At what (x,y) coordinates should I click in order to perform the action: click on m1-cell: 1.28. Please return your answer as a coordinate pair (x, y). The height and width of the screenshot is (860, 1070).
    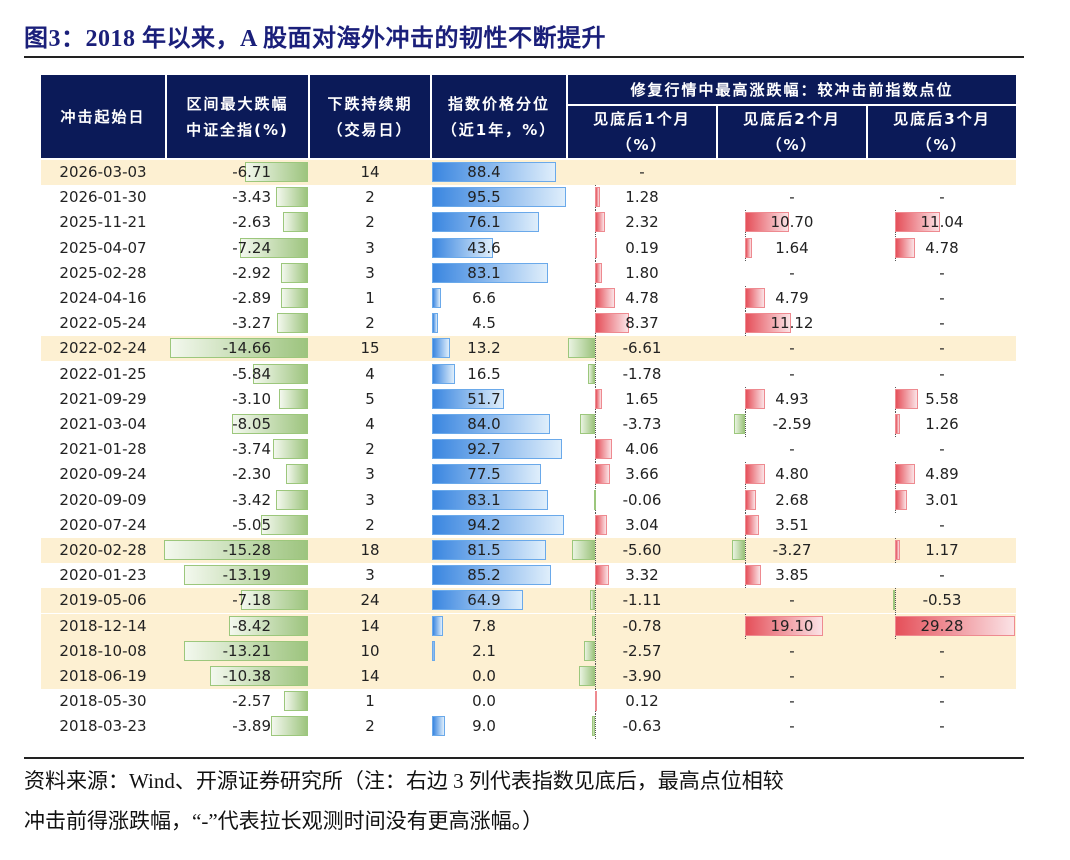
    Looking at the image, I should click on (642, 197).